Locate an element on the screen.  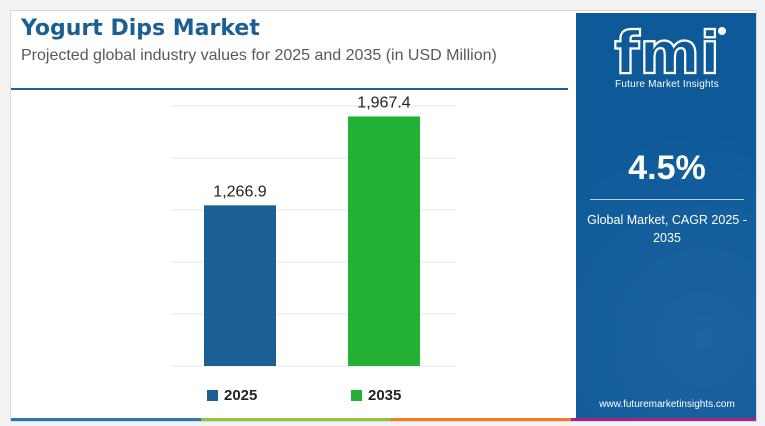
data-label-2035: 1,967.4 is located at coordinates (383, 102).